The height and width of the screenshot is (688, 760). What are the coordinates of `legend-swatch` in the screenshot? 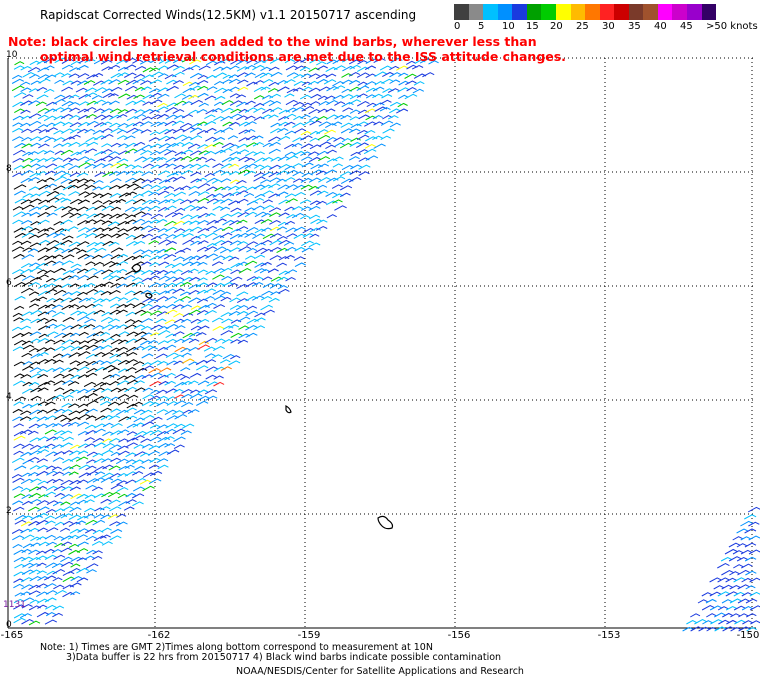 It's located at (665, 12).